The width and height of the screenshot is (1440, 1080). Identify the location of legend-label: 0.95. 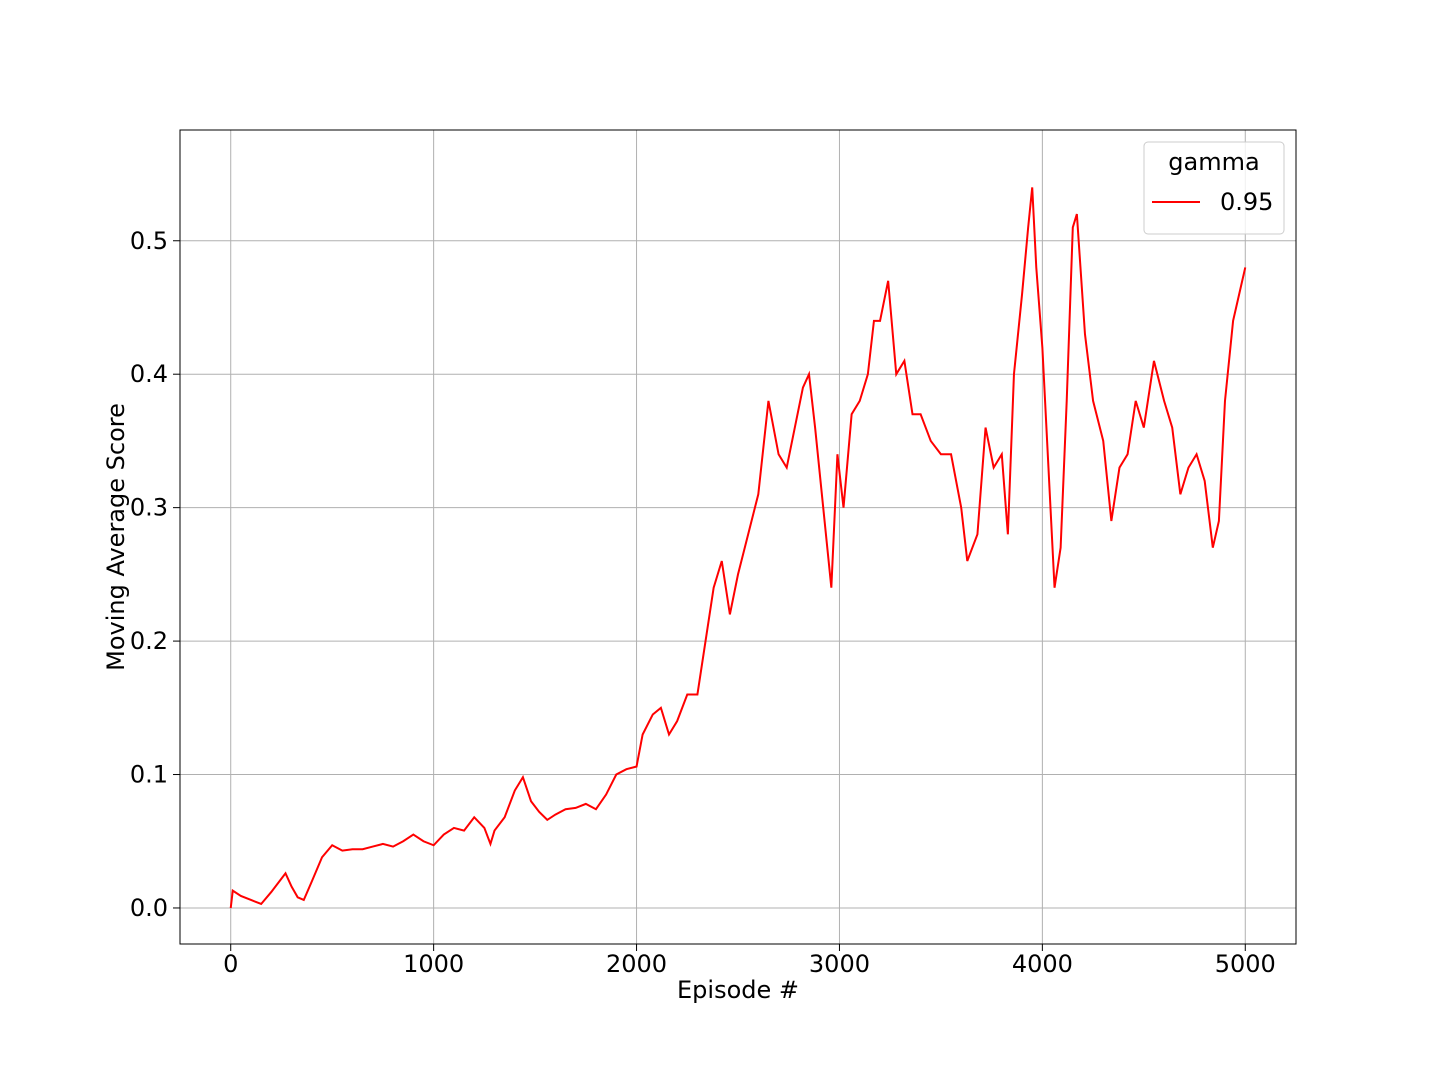
(1246, 202).